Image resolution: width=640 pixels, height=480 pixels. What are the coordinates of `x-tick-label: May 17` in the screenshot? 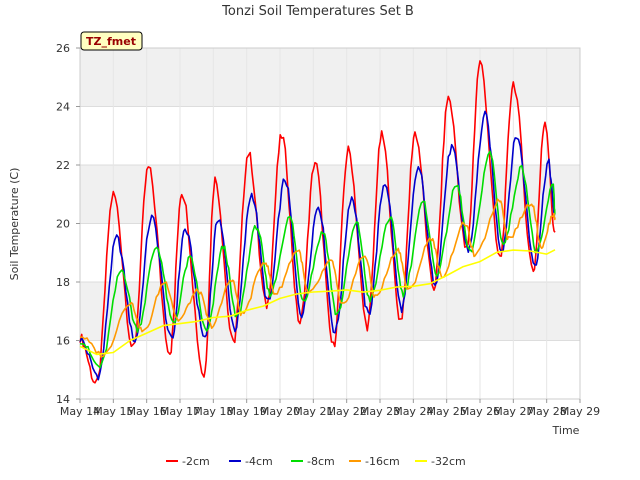 It's located at (180, 411).